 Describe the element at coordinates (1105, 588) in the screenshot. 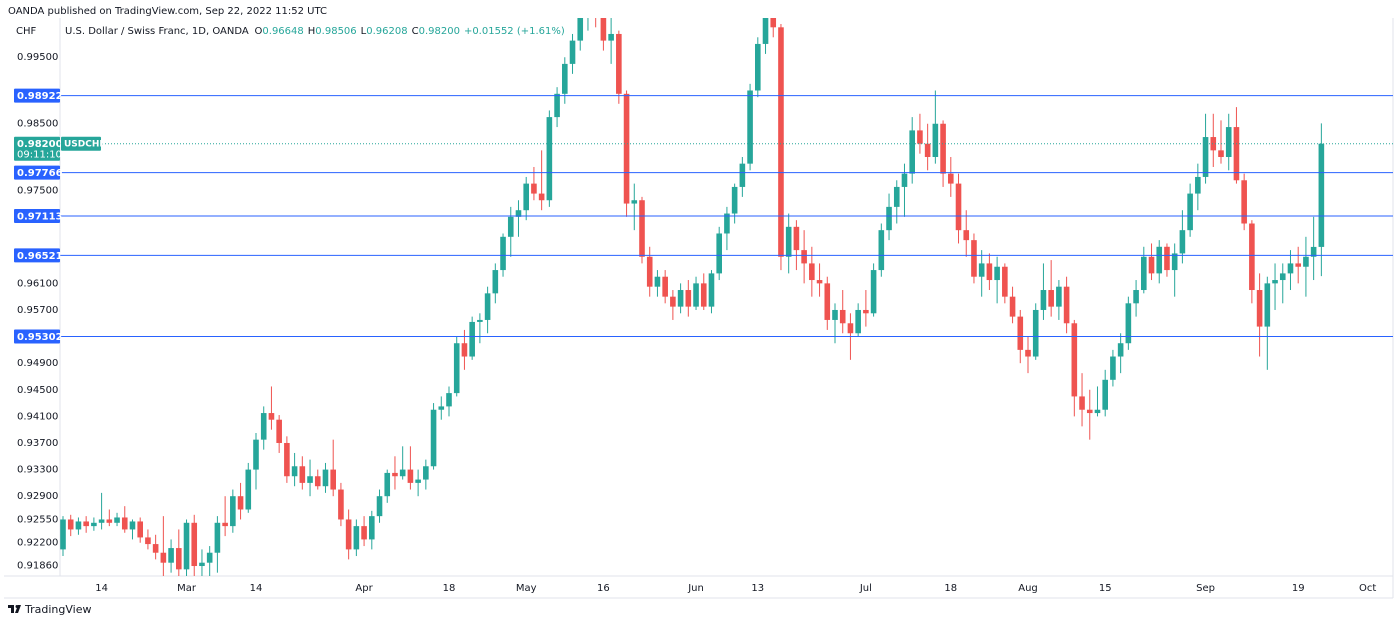

I see `x-tick-label: 15` at that location.